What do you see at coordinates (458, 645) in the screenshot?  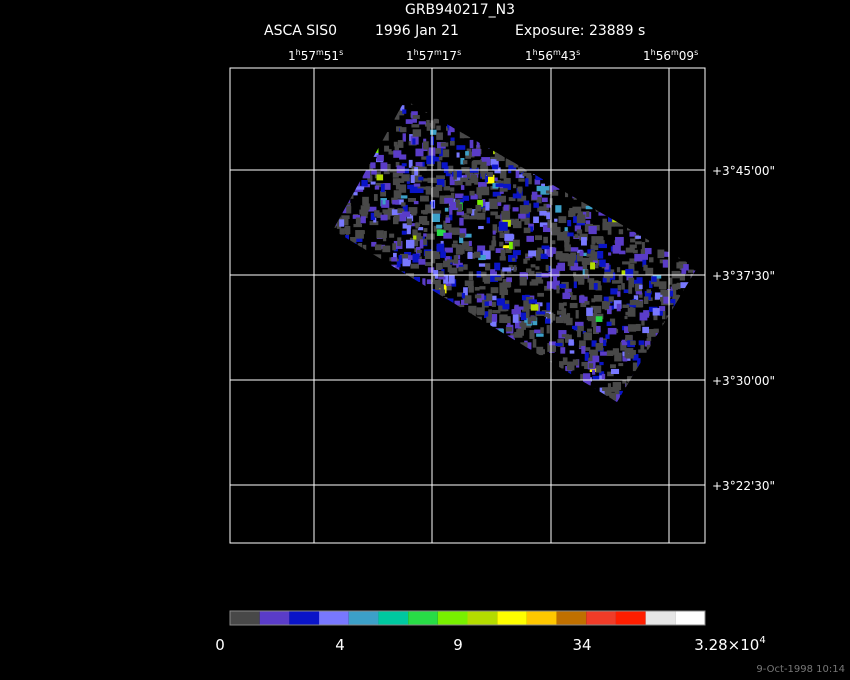 I see `colorbar-label-part: 9` at bounding box center [458, 645].